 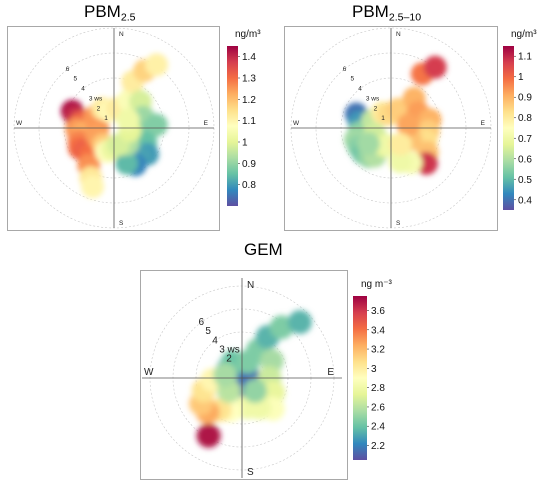 I want to click on ws-label-5: 6, so click(x=202, y=322).